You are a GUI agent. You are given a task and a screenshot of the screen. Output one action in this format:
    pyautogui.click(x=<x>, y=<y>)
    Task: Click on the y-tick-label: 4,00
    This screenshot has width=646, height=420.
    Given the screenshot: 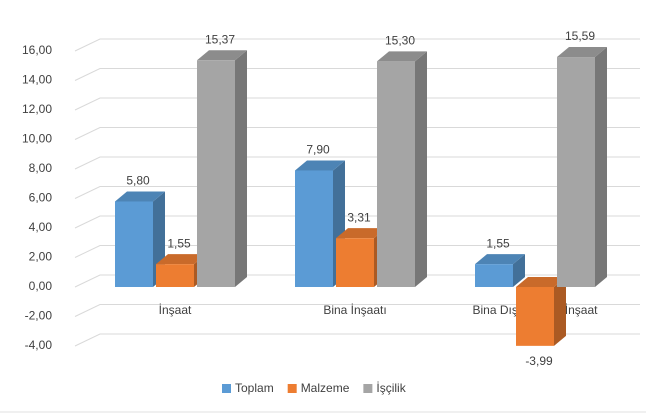 What is the action you would take?
    pyautogui.click(x=41, y=227)
    